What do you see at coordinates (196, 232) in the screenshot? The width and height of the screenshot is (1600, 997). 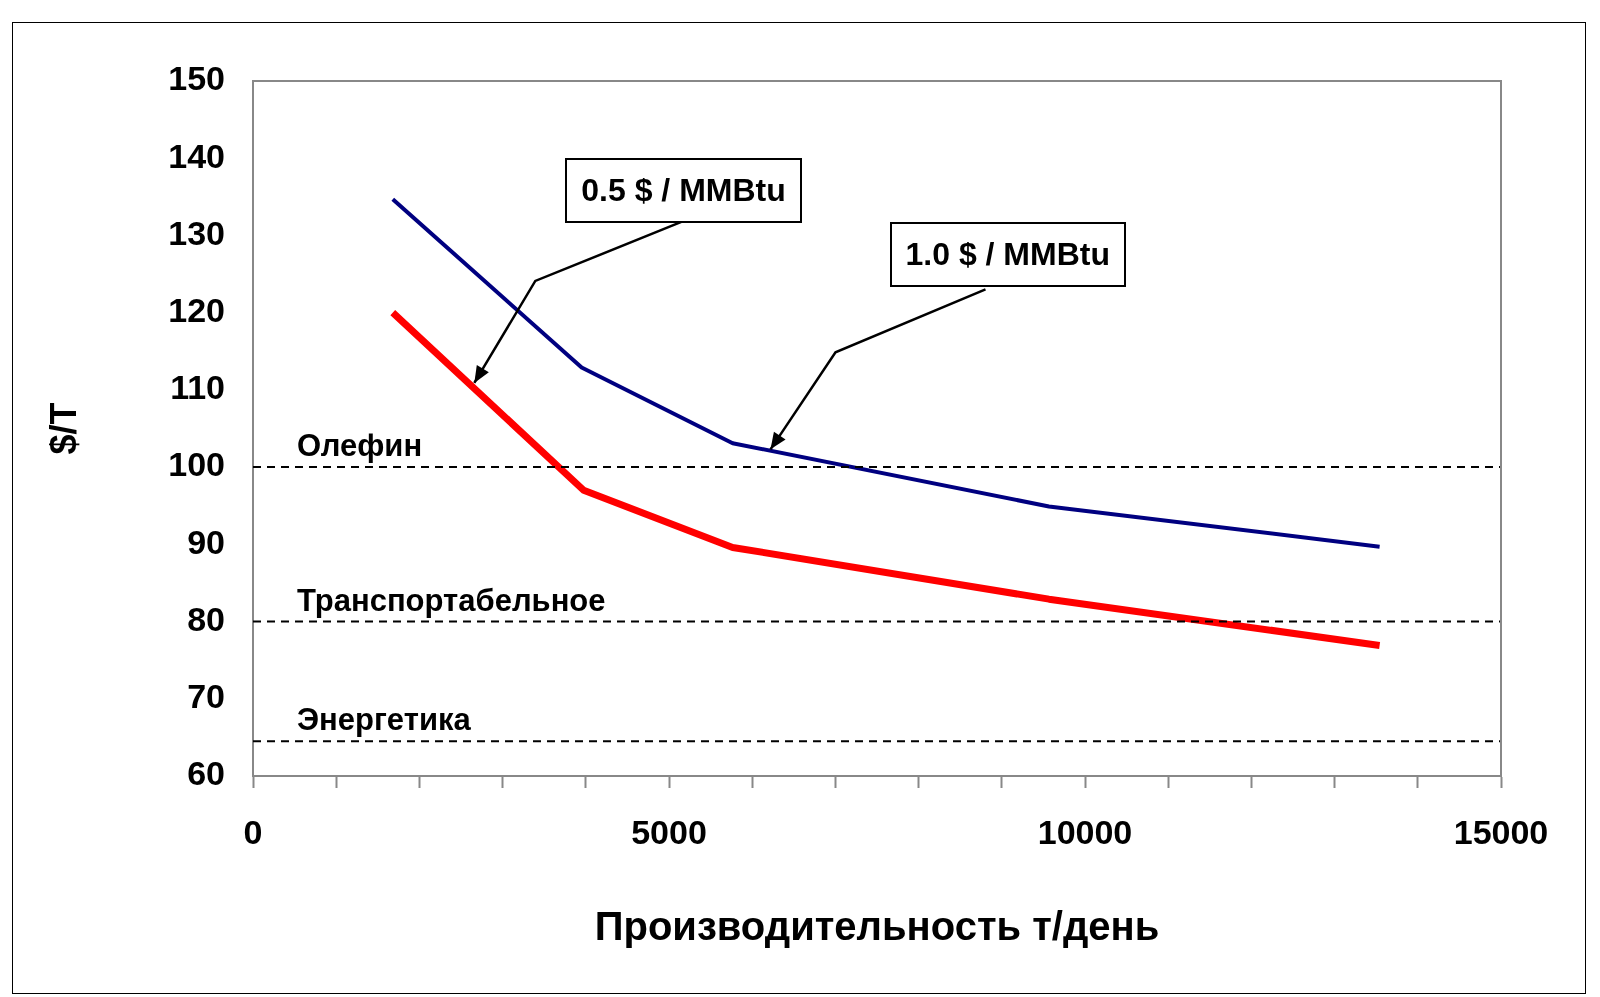 I see `y-tick-label: 130` at bounding box center [196, 232].